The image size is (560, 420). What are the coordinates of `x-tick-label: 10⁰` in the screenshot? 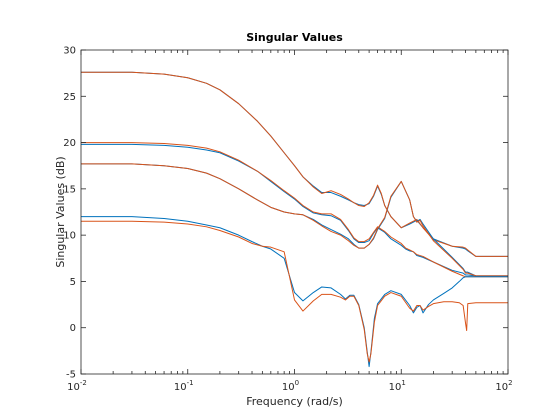 It's located at (290, 386).